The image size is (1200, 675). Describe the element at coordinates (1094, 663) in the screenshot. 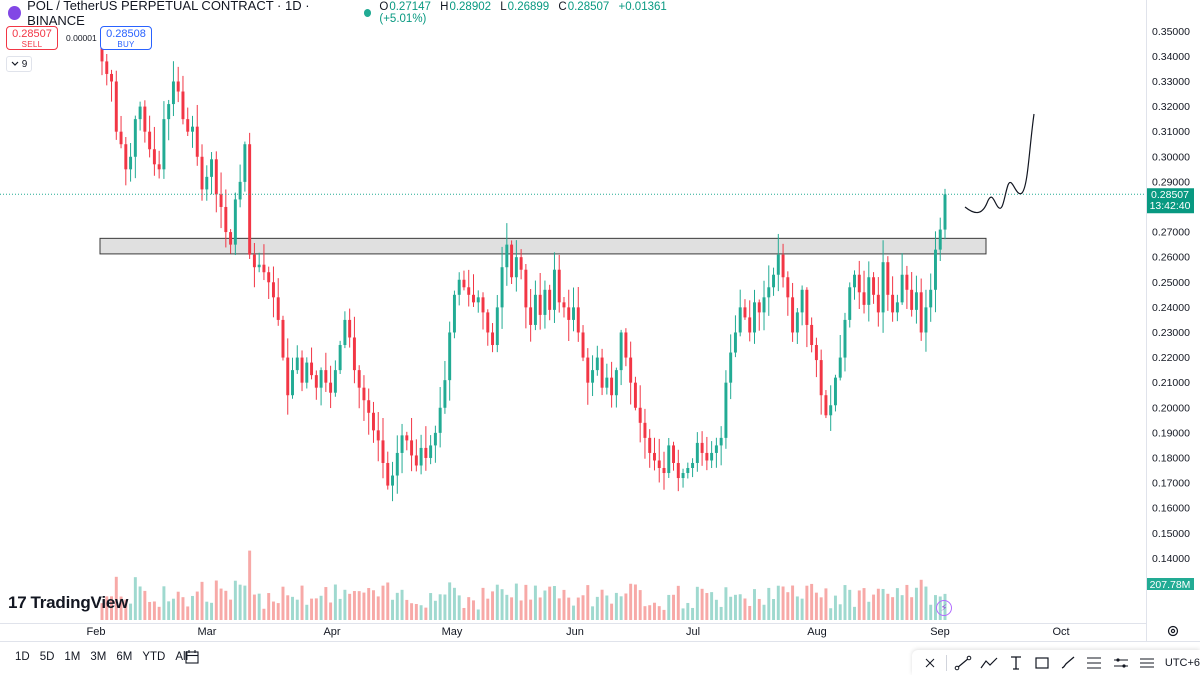

I see `fib-tool-icon` at that location.